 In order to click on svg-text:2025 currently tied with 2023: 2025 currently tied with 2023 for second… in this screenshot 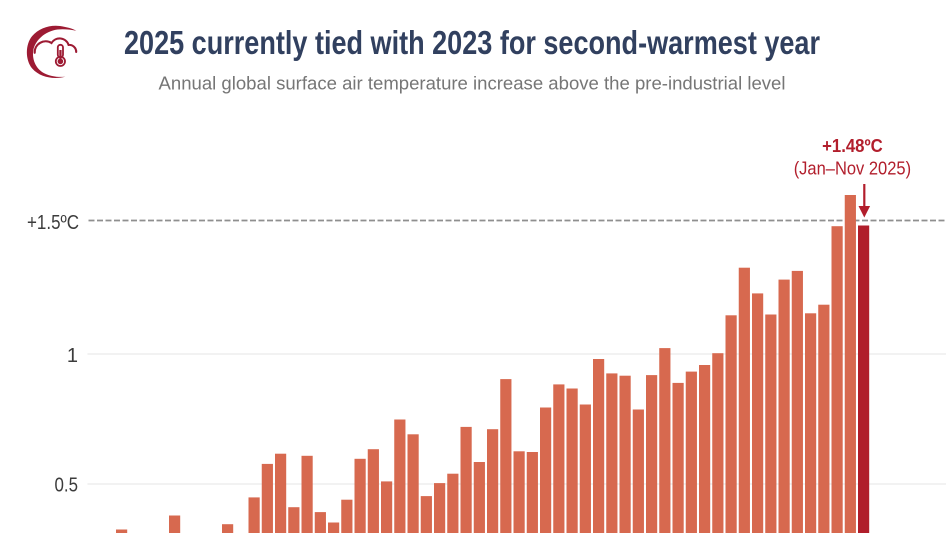, I will do `click(472, 42)`.